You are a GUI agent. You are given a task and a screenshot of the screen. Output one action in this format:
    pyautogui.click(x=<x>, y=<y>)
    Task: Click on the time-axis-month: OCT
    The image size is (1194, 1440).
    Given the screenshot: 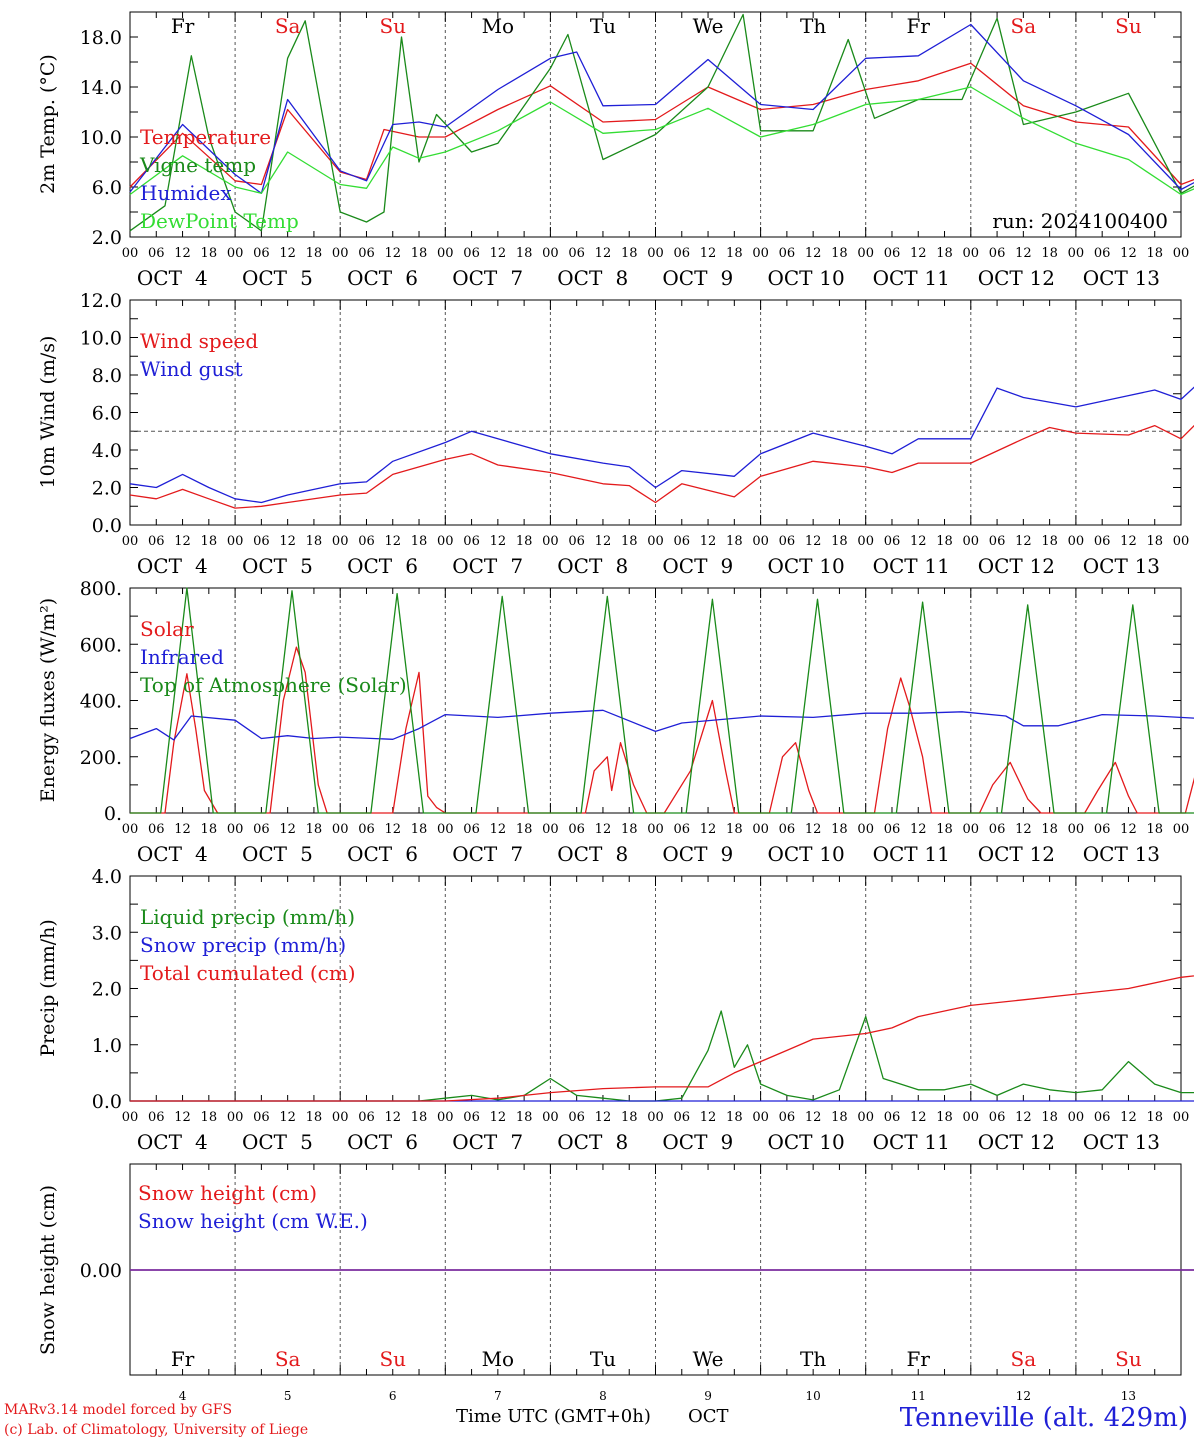 What is the action you would take?
    pyautogui.click(x=708, y=1416)
    